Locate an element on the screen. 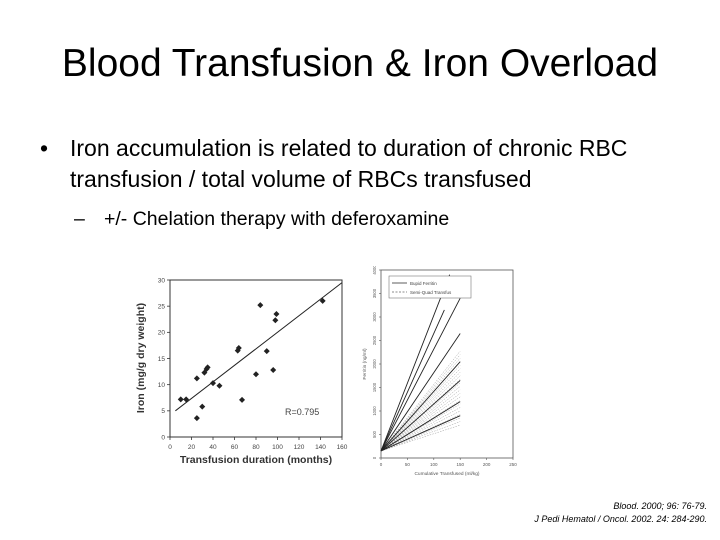 This screenshot has width=720, height=540. sub-bullet-text: +/- Chelation therapy with deferoxamine is located at coordinates (277, 219).